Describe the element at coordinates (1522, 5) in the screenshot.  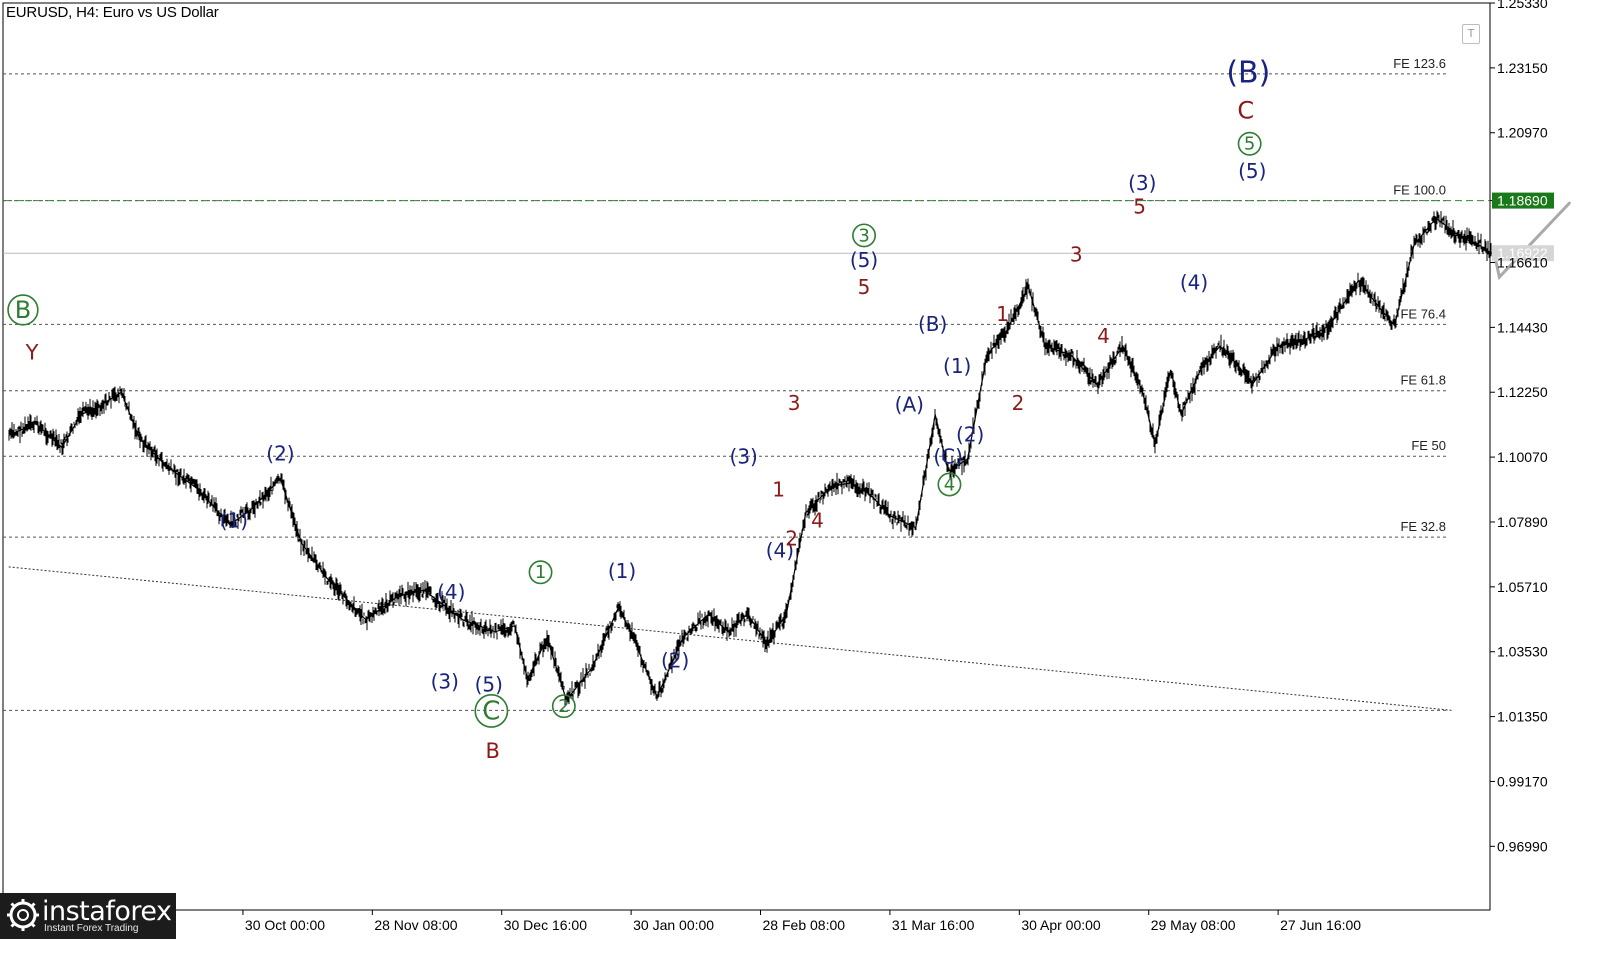
I see `y-axis-tick-label: 1.25330` at that location.